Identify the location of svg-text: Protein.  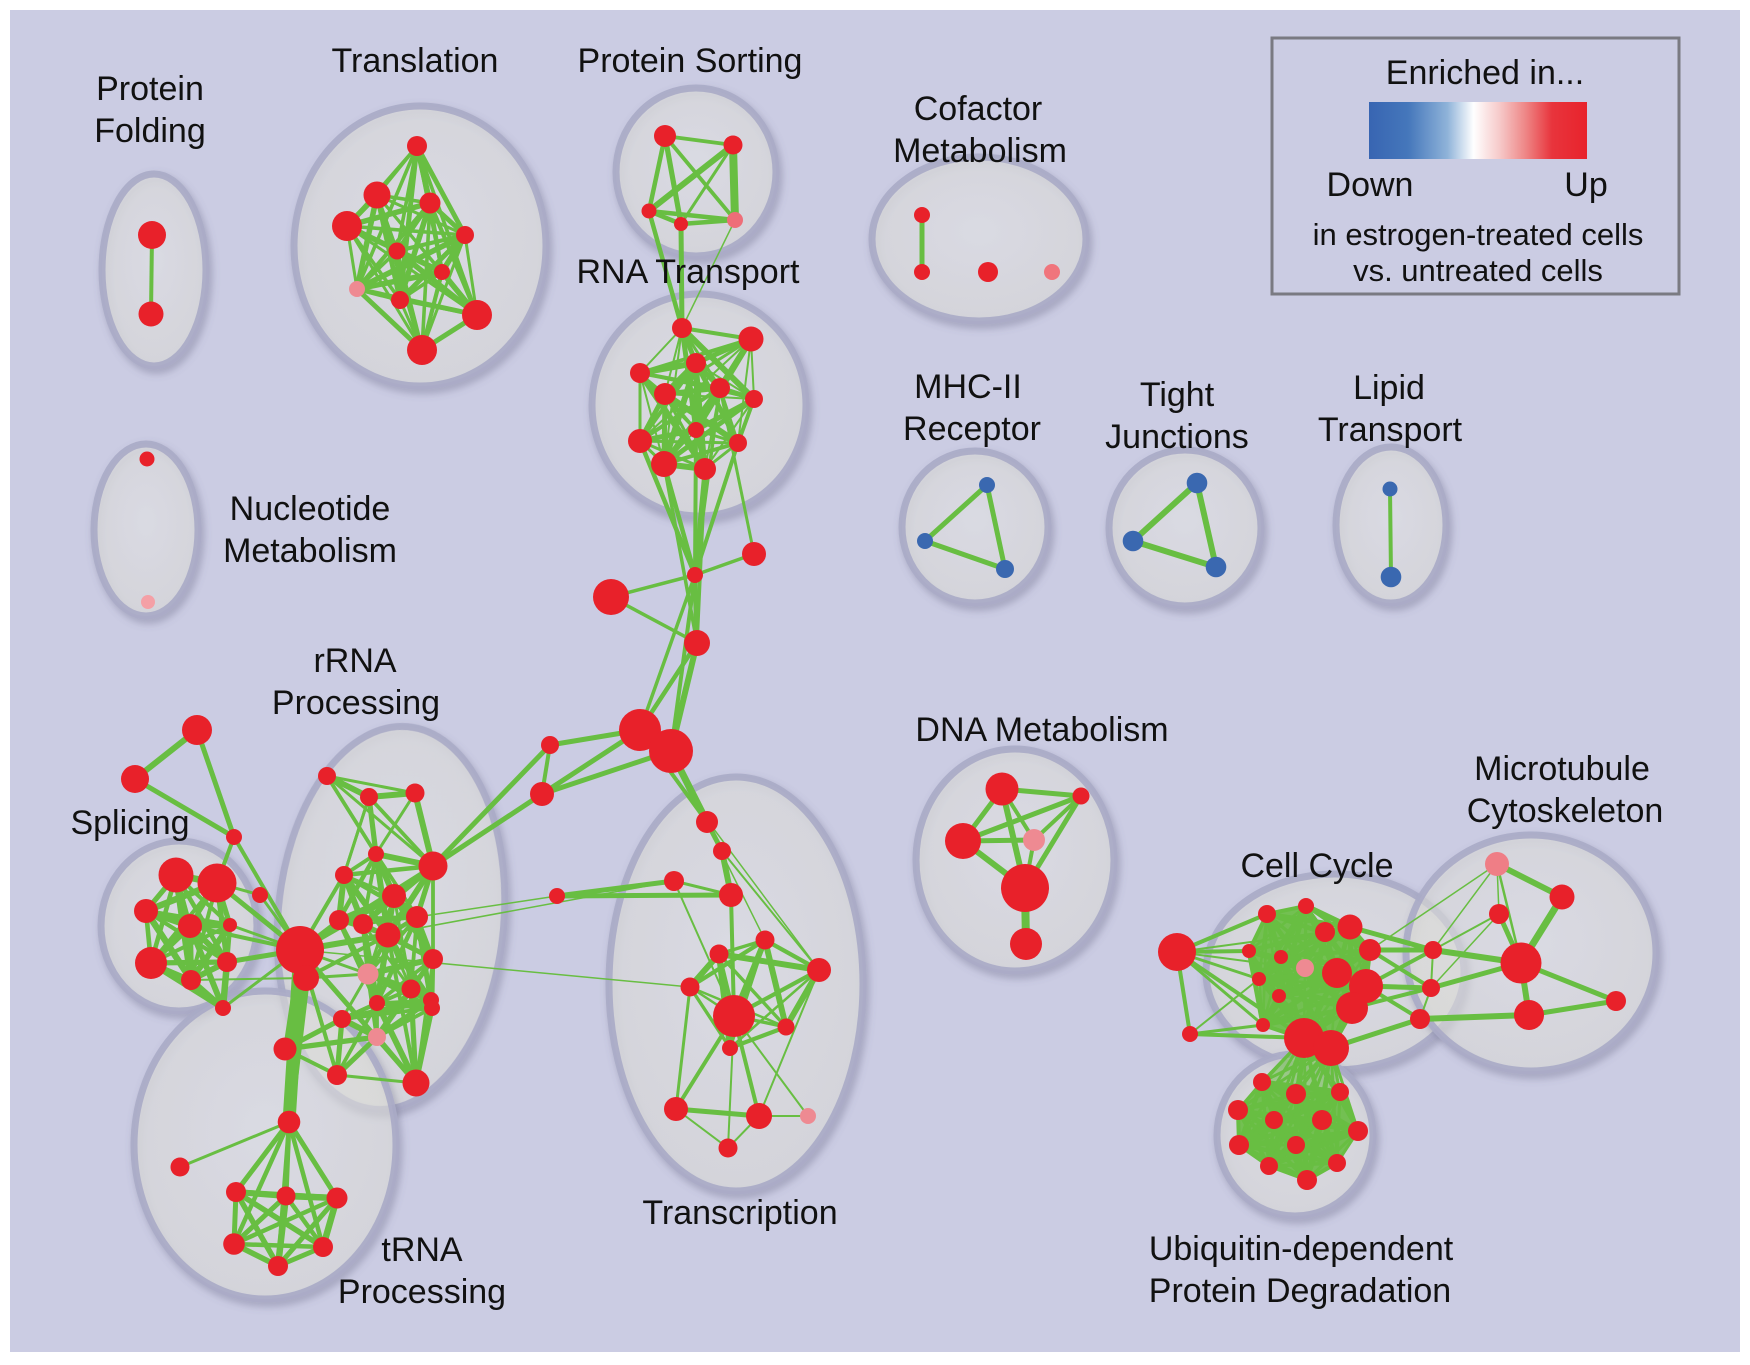
(150, 89).